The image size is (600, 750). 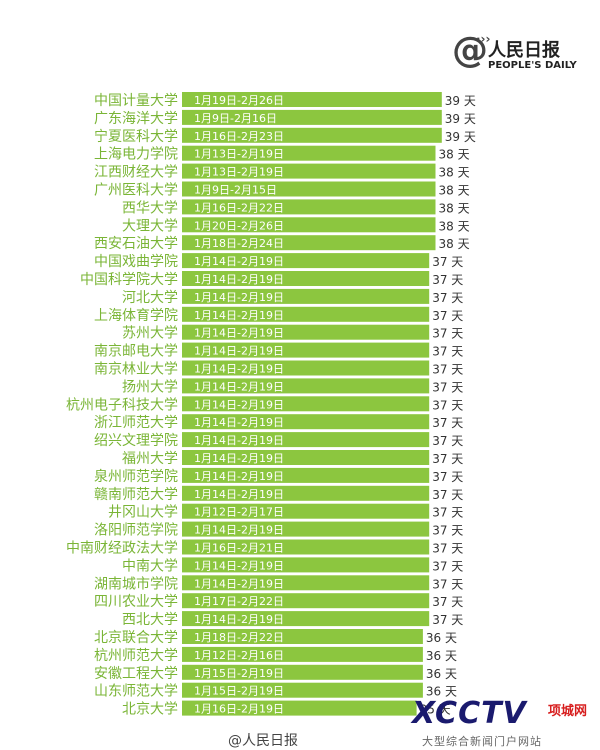 What do you see at coordinates (150, 208) in the screenshot?
I see `category-label: 西华大学` at bounding box center [150, 208].